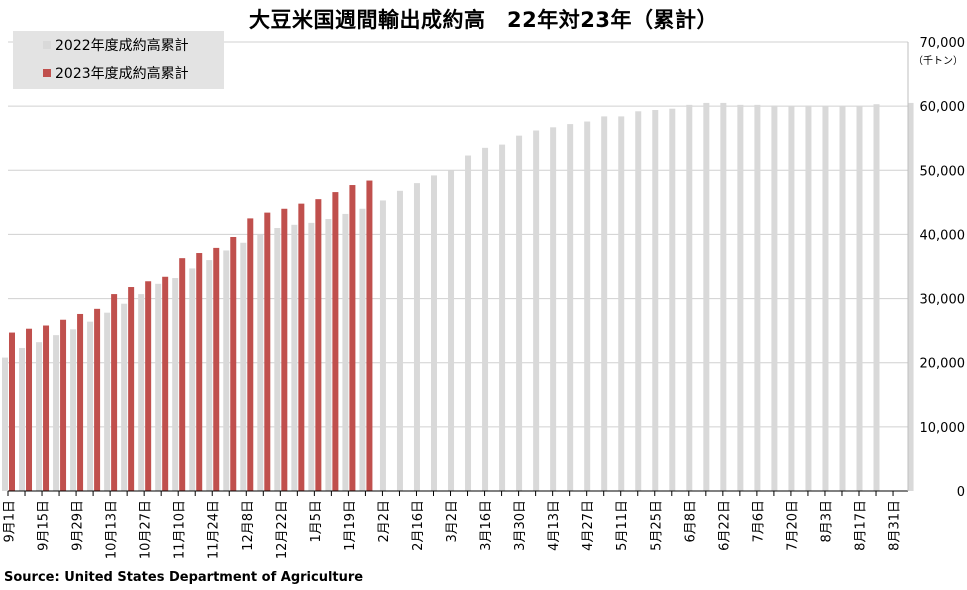  Describe the element at coordinates (350, 525) in the screenshot. I see `x-tick-label: 1月19日` at that location.